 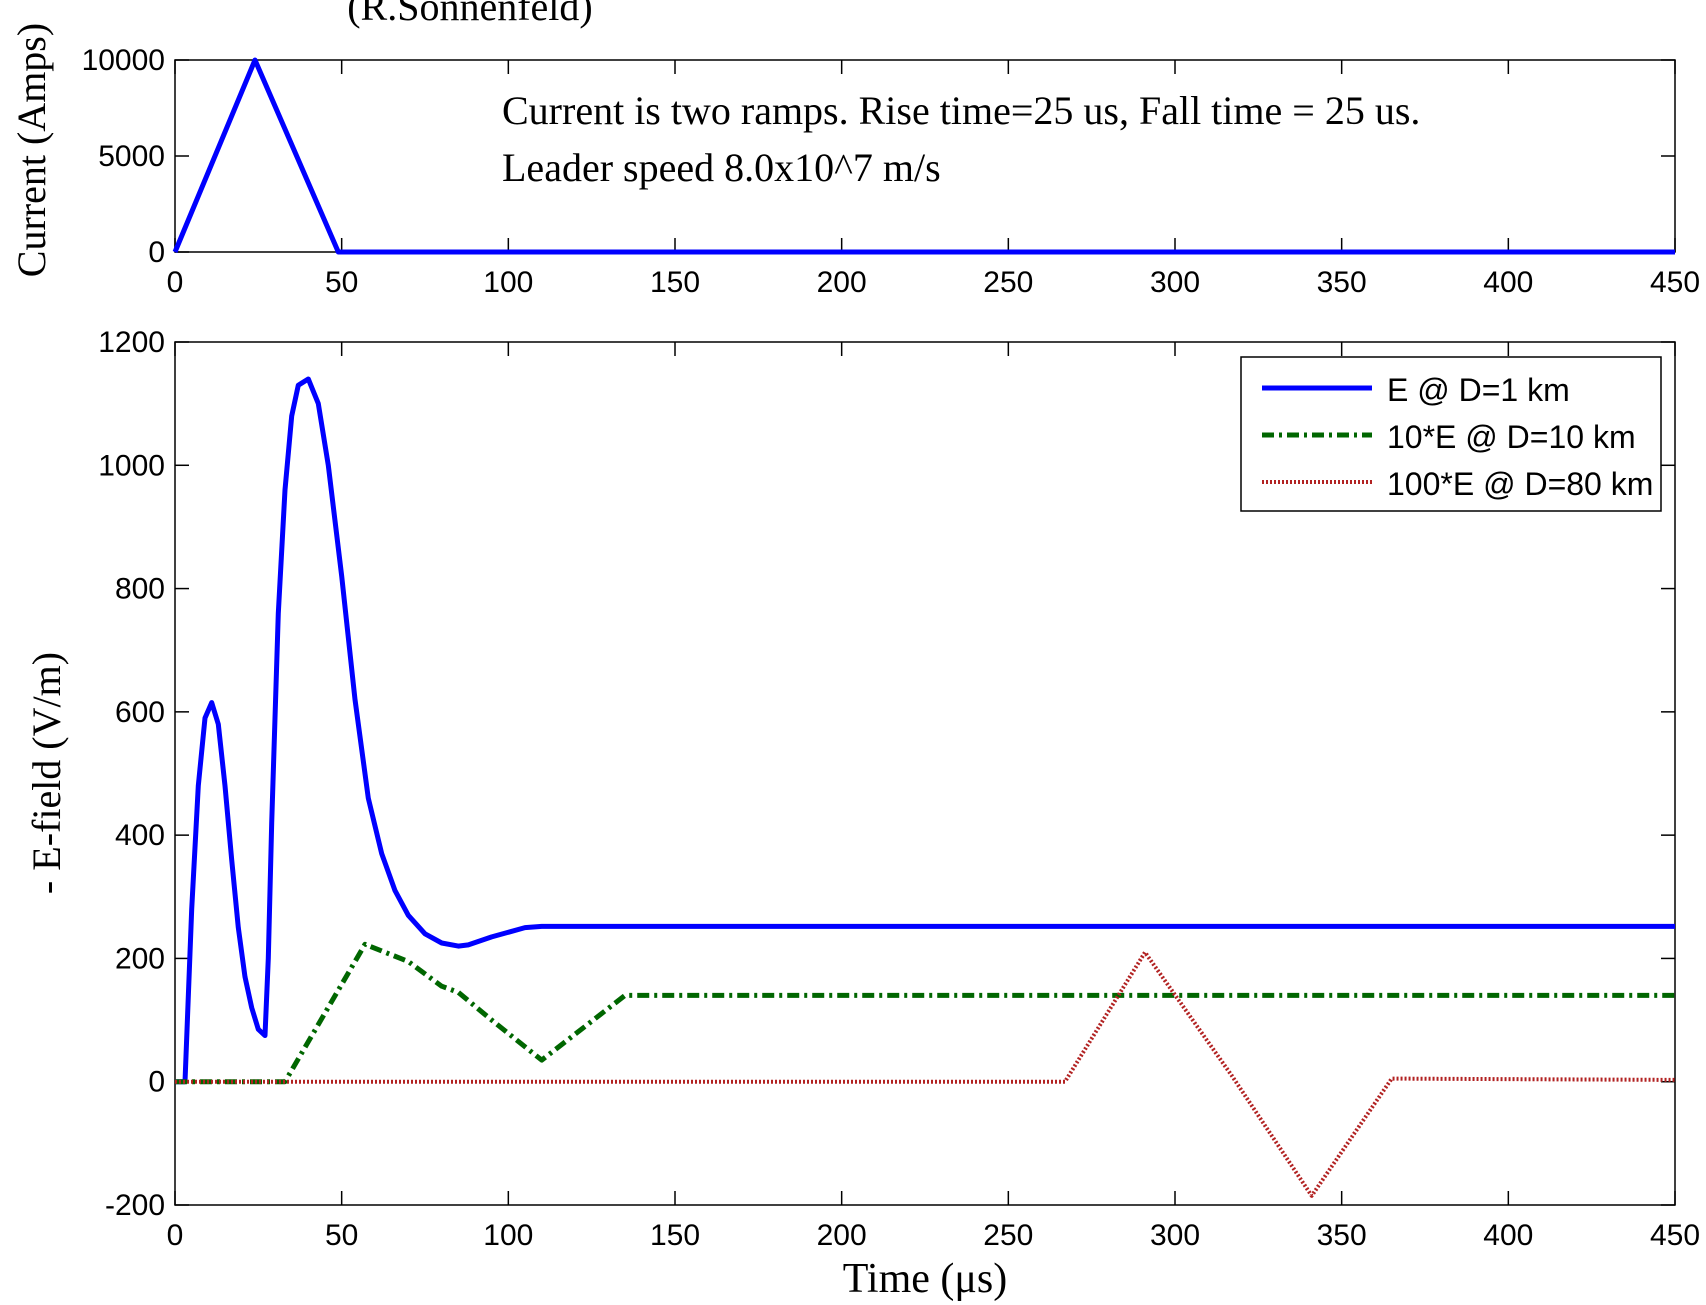 I want to click on efield-y-tick-label: 0, so click(x=156, y=1082).